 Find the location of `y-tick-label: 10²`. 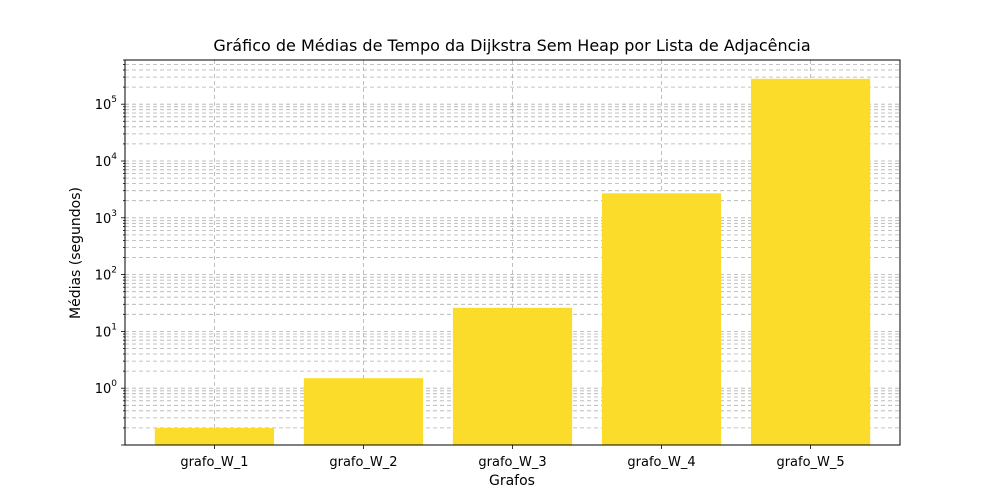

y-tick-label: 10² is located at coordinates (106, 275).